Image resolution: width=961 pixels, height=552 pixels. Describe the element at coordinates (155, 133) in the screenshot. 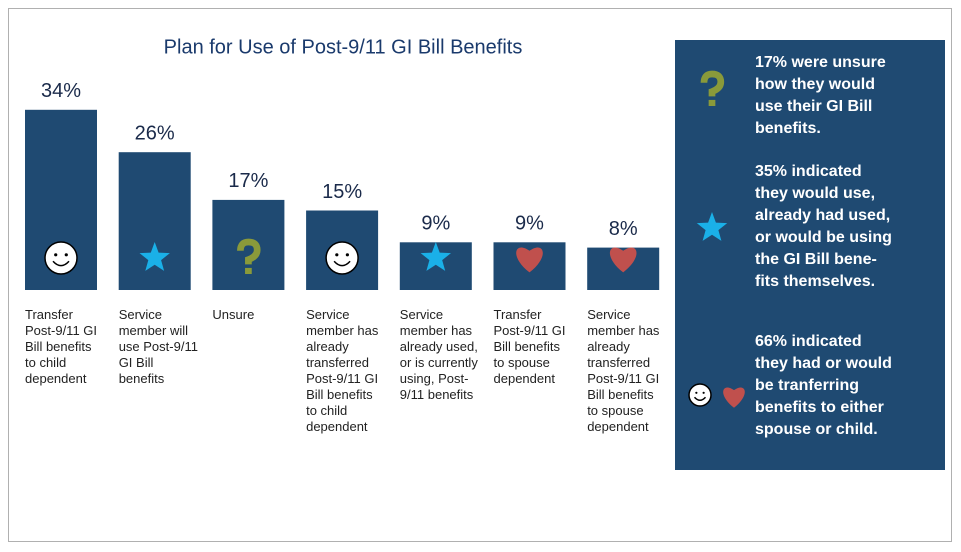

I see `value-label: 26%` at that location.